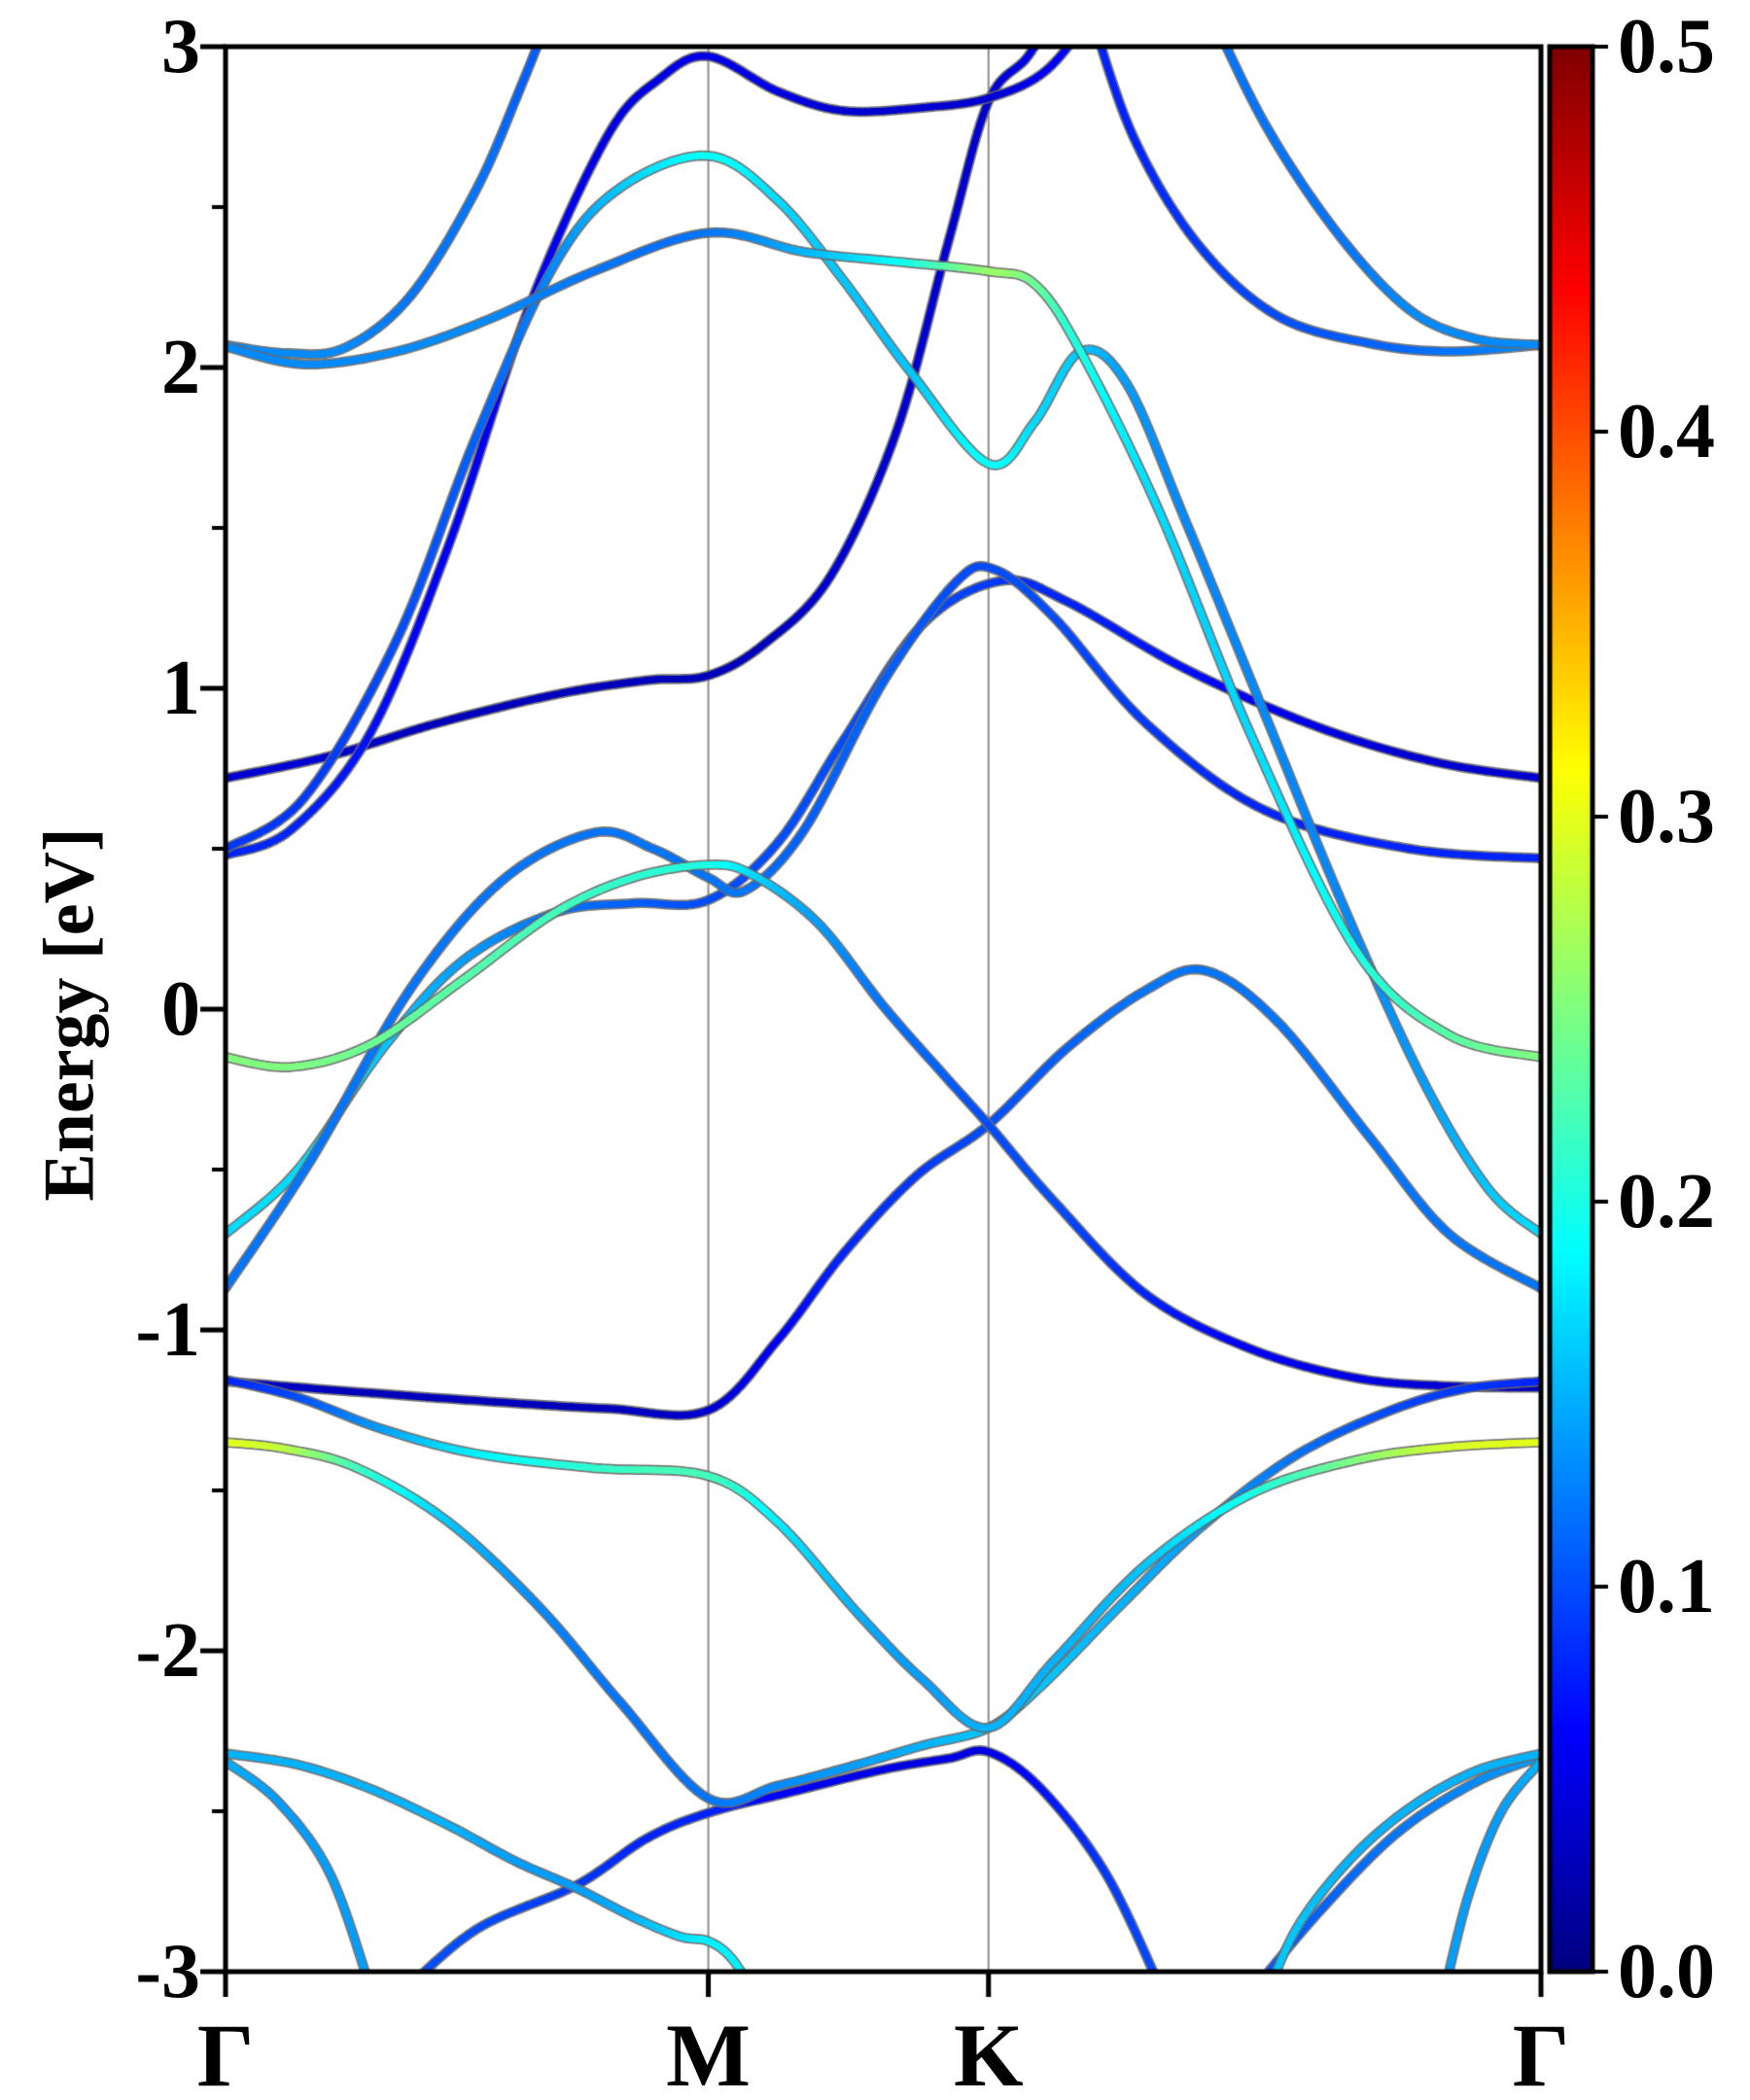  What do you see at coordinates (1666, 816) in the screenshot?
I see `colorbar-tick-label-0.3: 0.3` at bounding box center [1666, 816].